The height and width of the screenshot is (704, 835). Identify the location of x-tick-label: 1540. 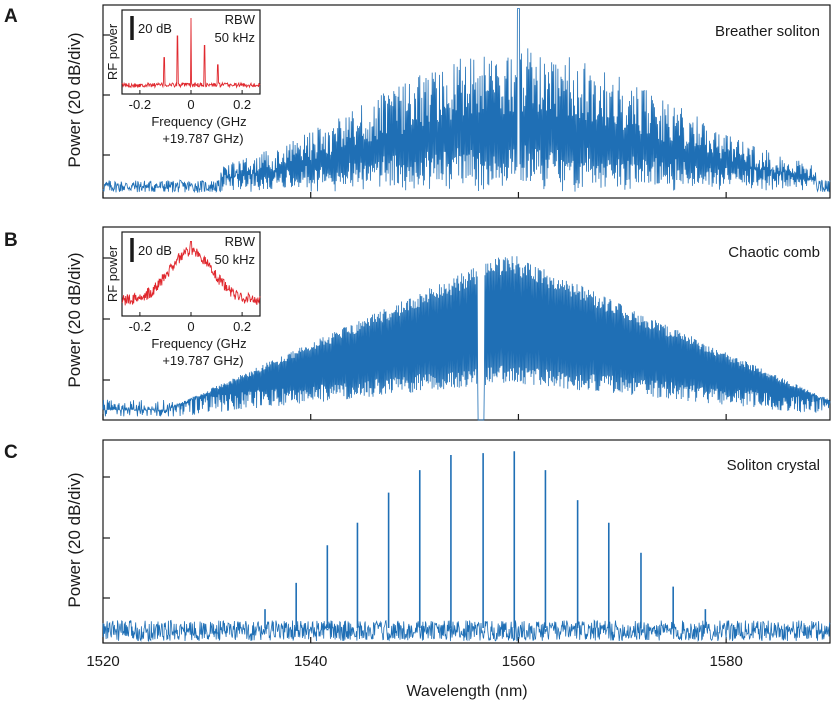
(310, 661).